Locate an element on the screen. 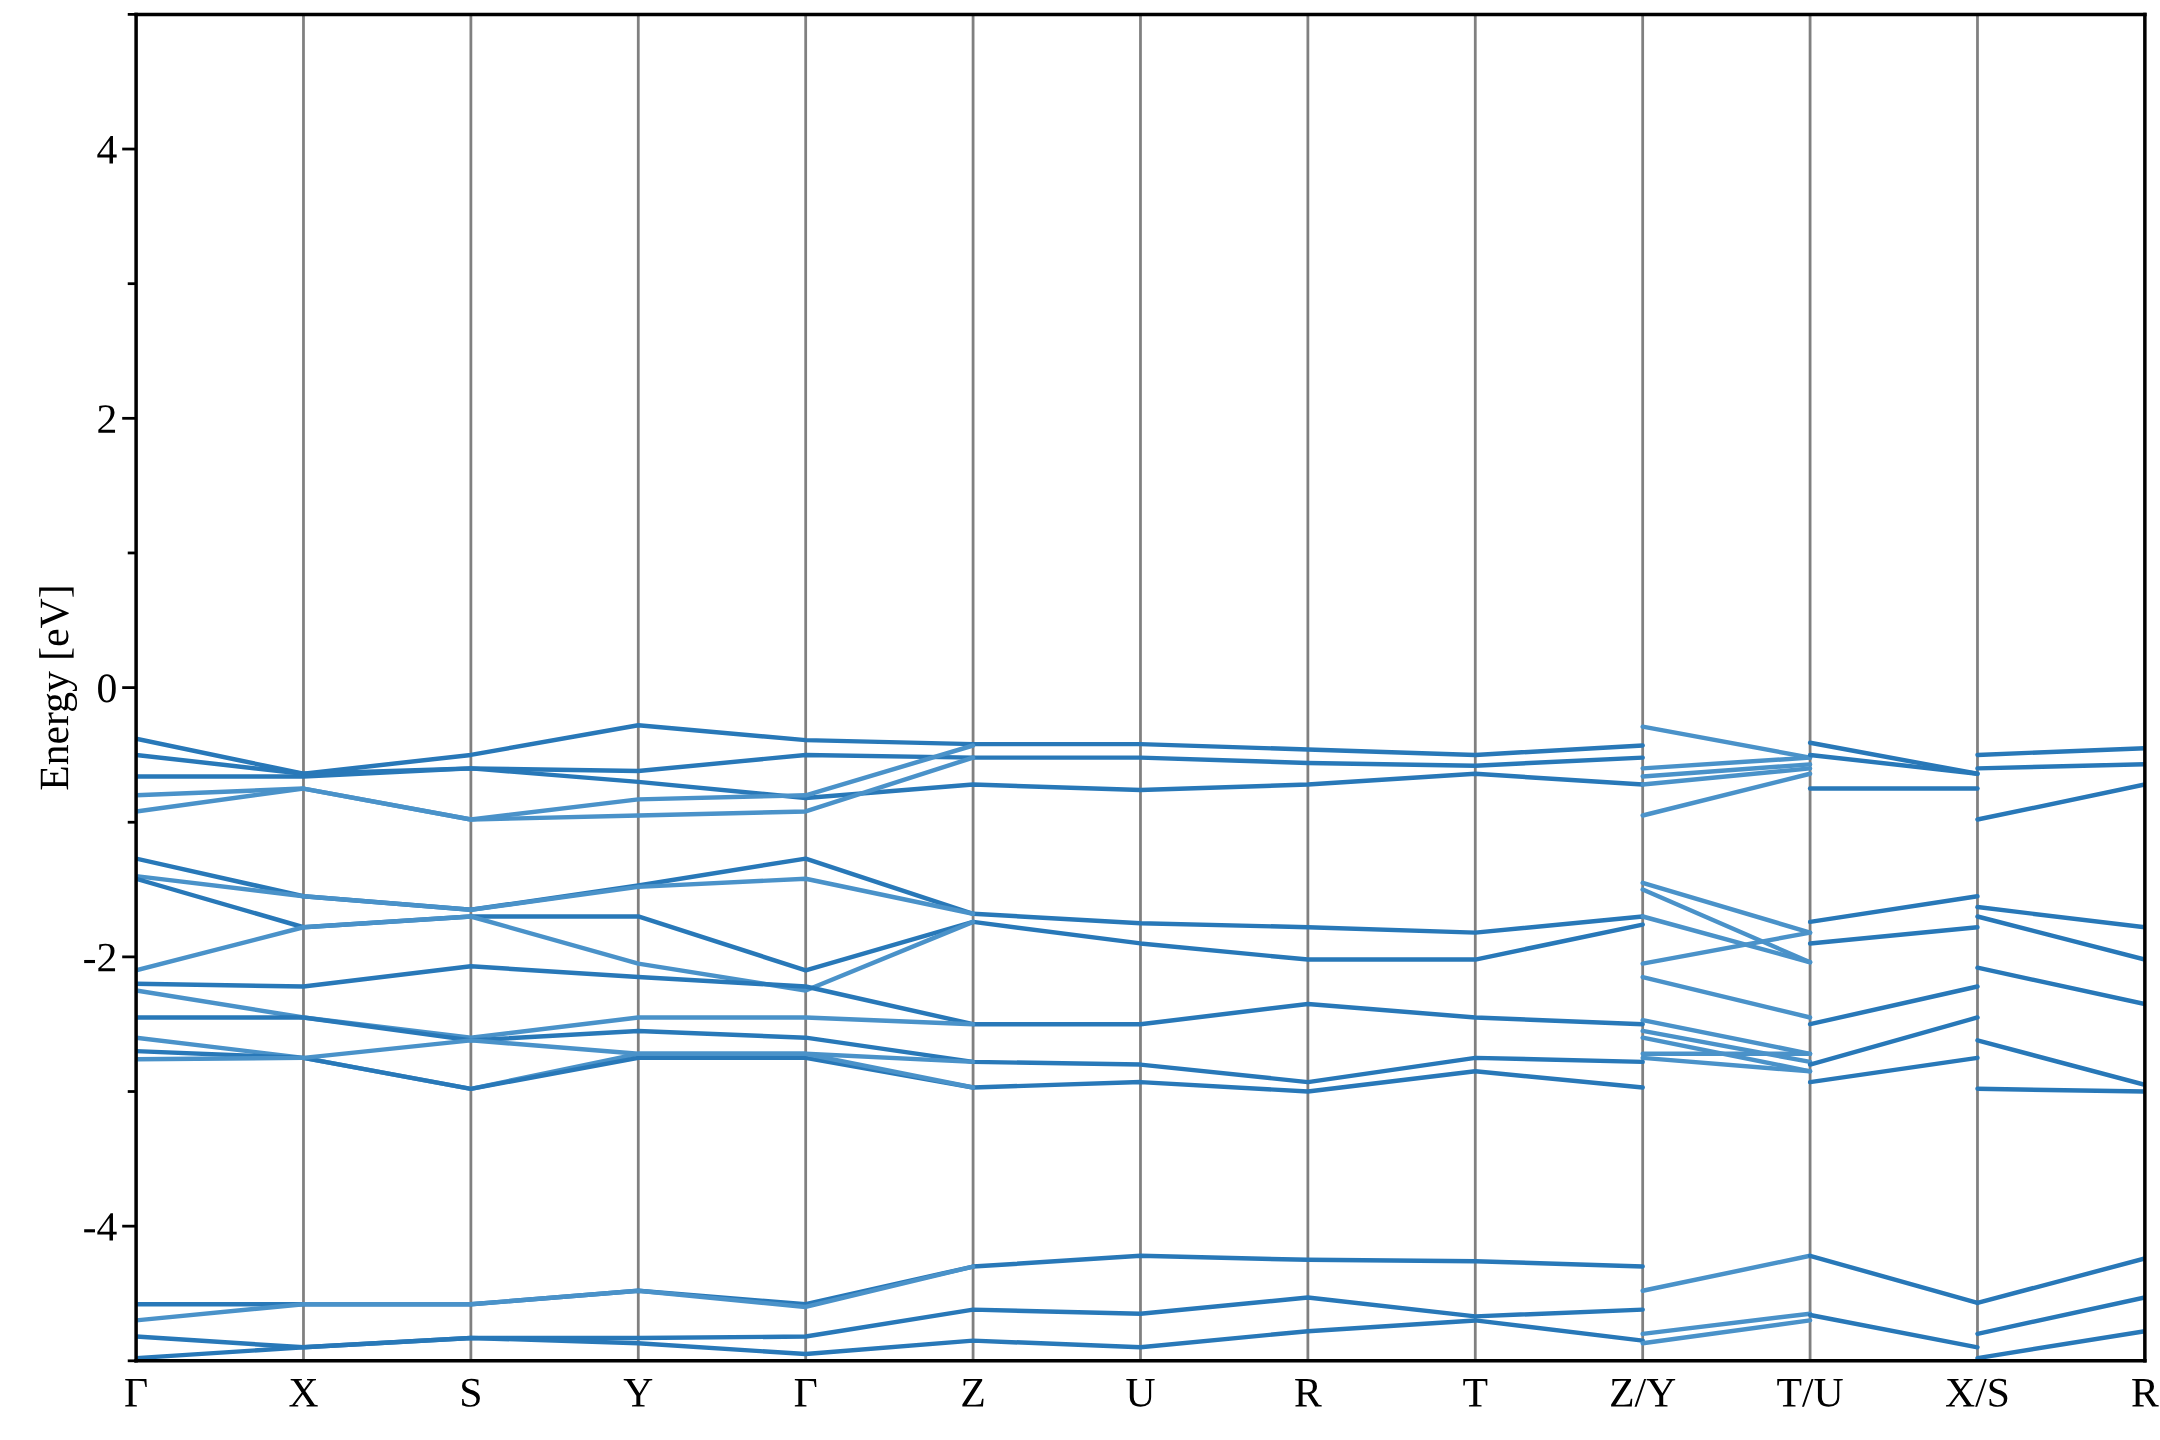 Image resolution: width=2160 pixels, height=1440 pixels. x-tick-label: X is located at coordinates (303, 1393).